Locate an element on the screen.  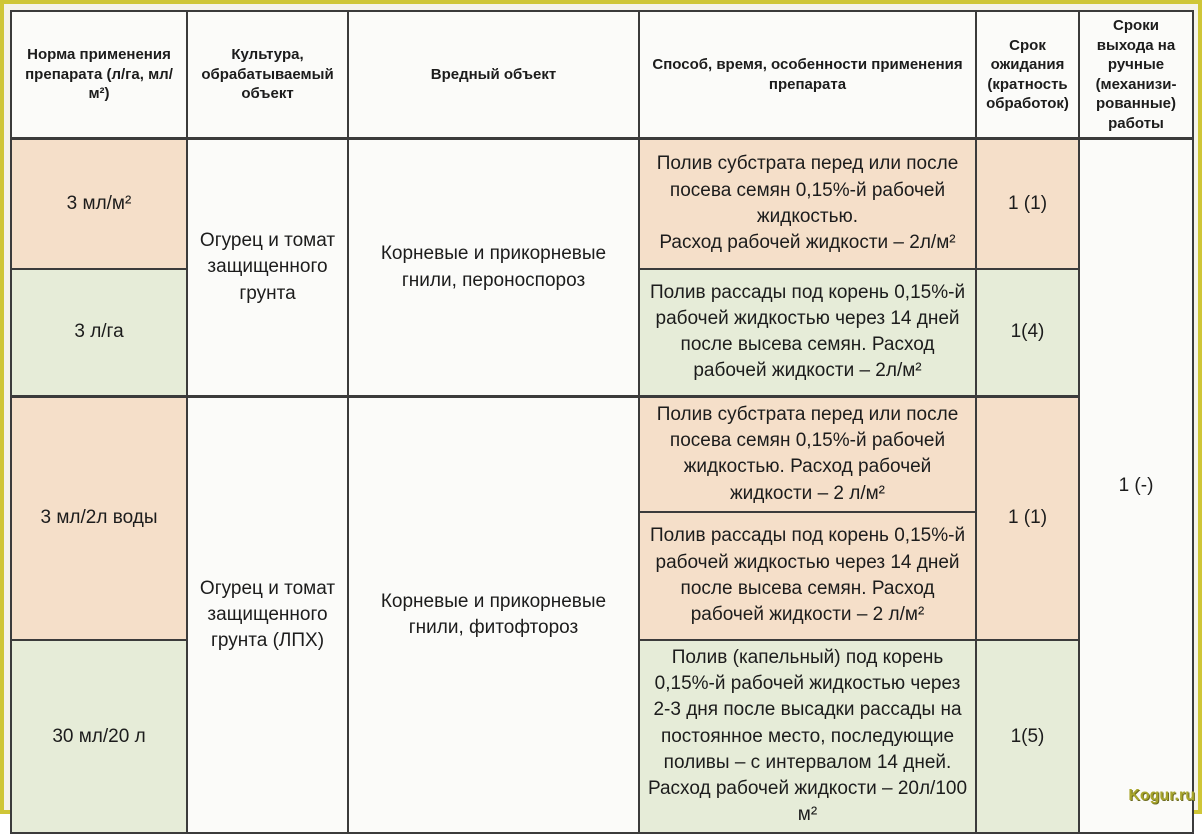
cell-rate-4: 30 мл/20 л is located at coordinates (99, 736).